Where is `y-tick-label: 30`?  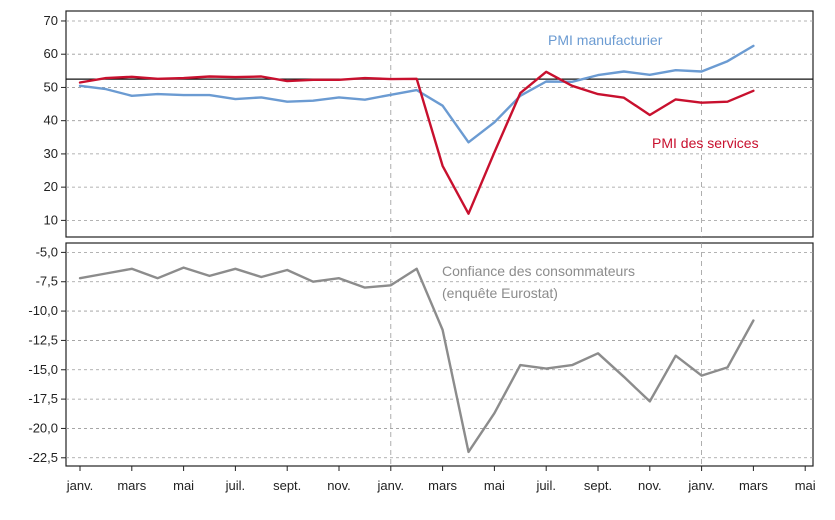
y-tick-label: 30 is located at coordinates (51, 153).